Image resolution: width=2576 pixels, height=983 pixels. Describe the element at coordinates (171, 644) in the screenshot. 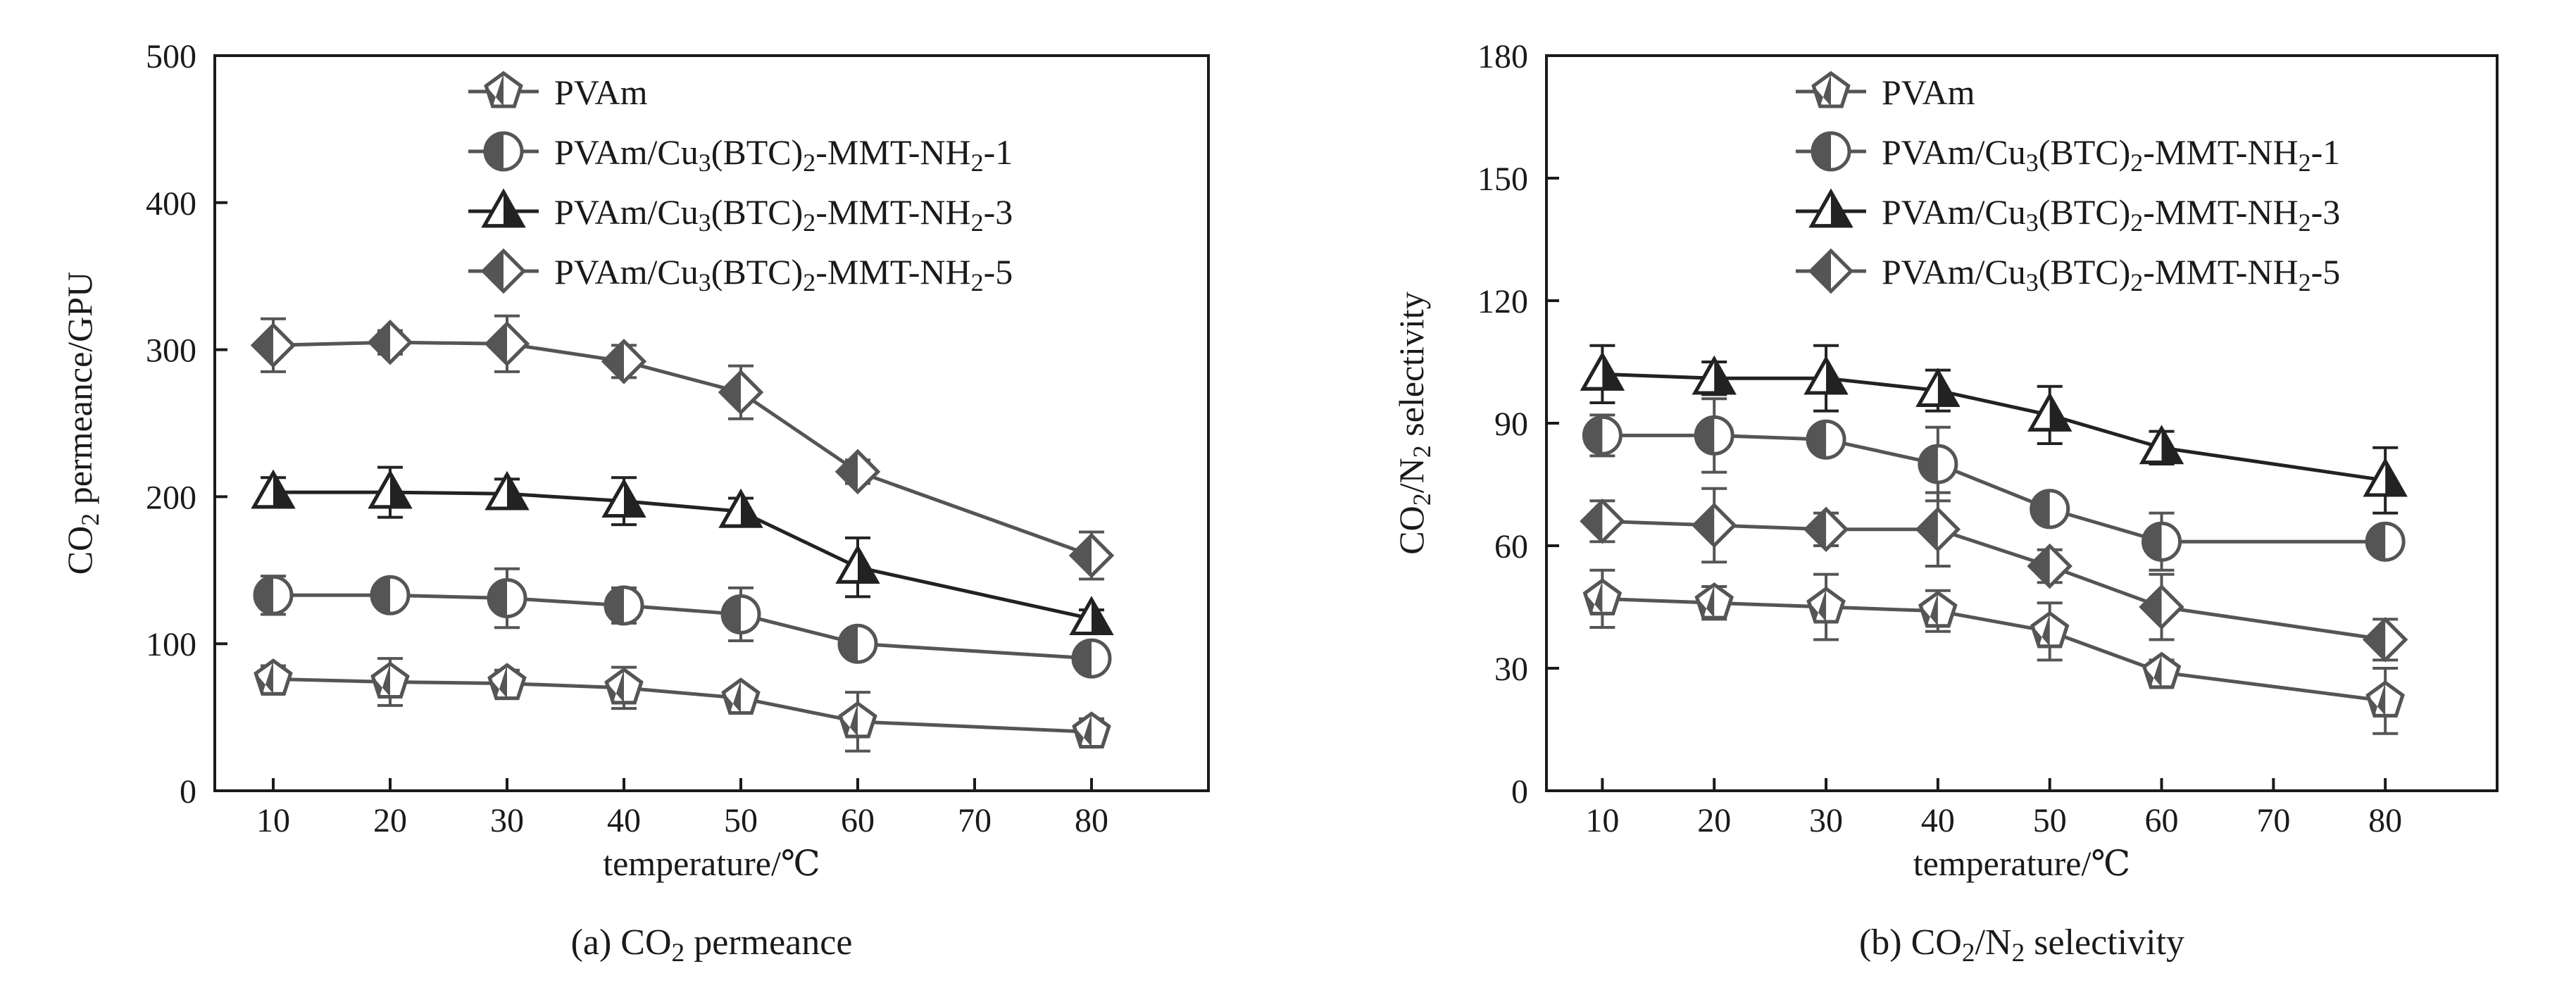

I see `y-tick-label: 100` at that location.